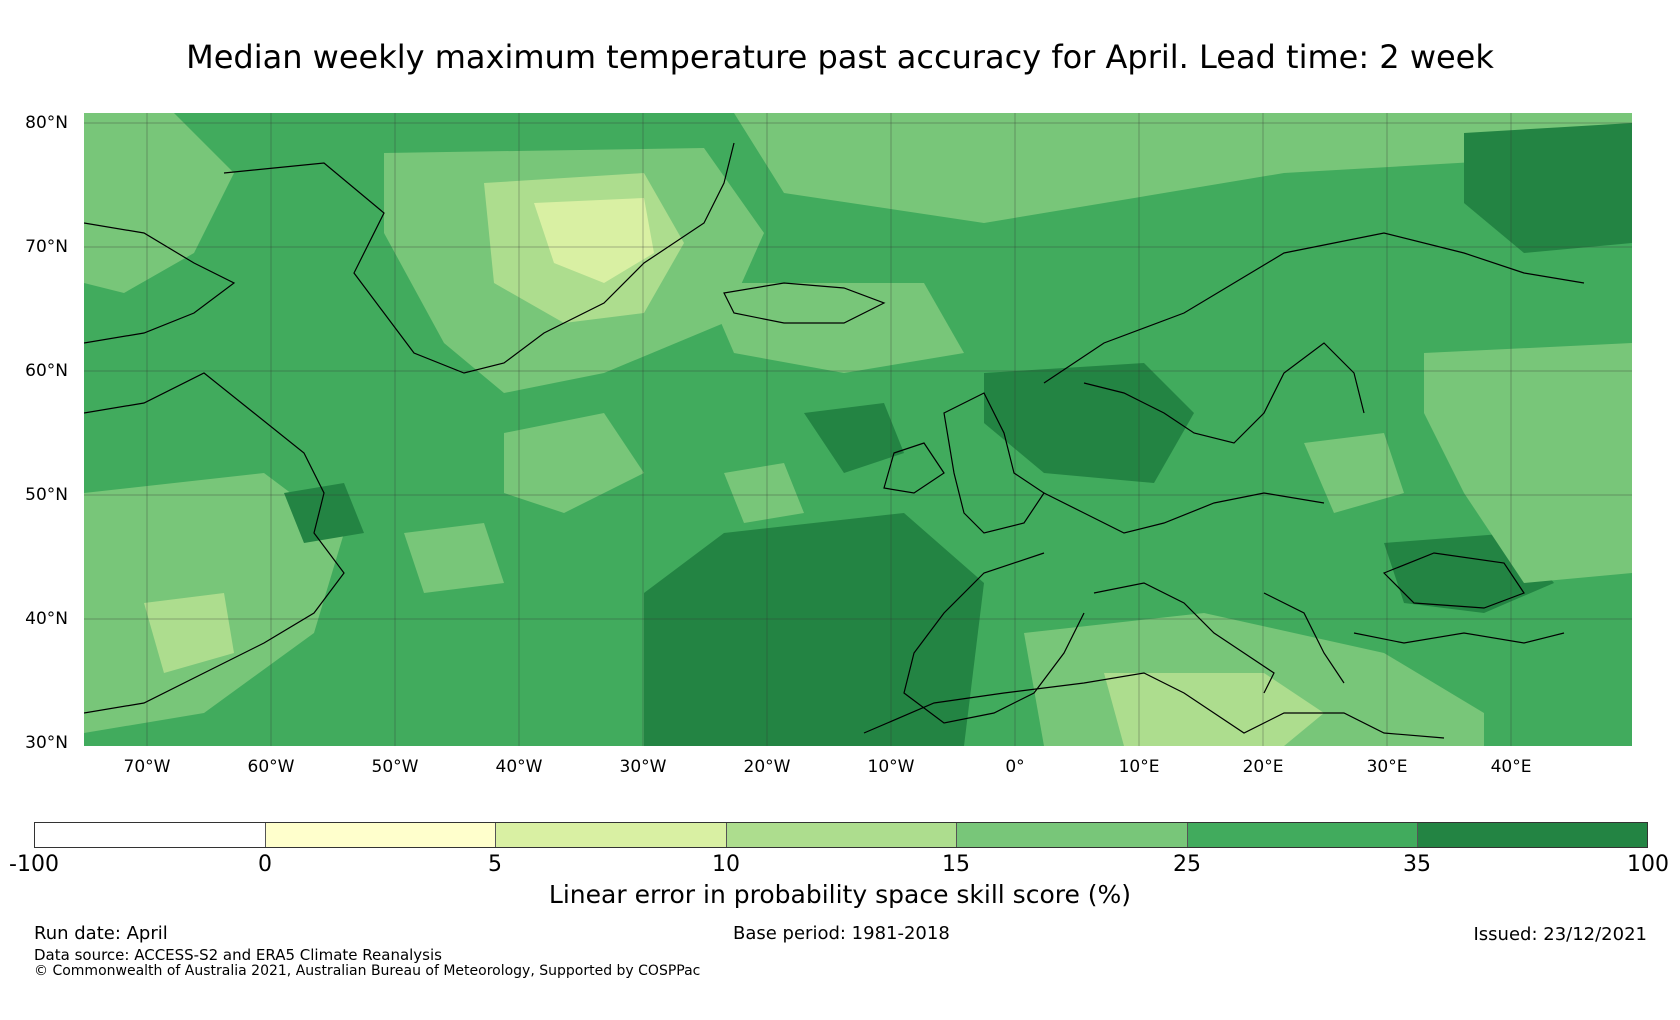 The width and height of the screenshot is (1680, 1020). Describe the element at coordinates (46, 743) in the screenshot. I see `lat-label-30n: 30°N` at that location.